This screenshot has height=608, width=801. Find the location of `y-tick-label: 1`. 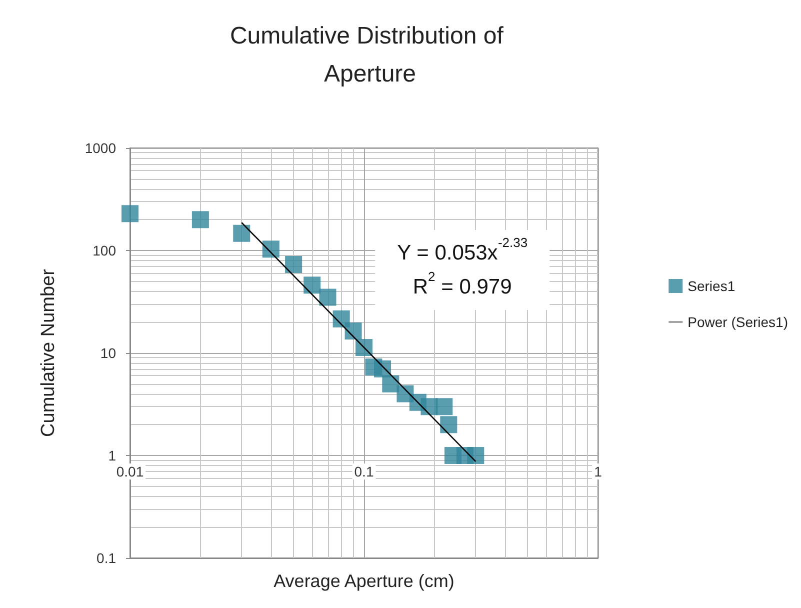

y-tick-label: 1 is located at coordinates (112, 456).